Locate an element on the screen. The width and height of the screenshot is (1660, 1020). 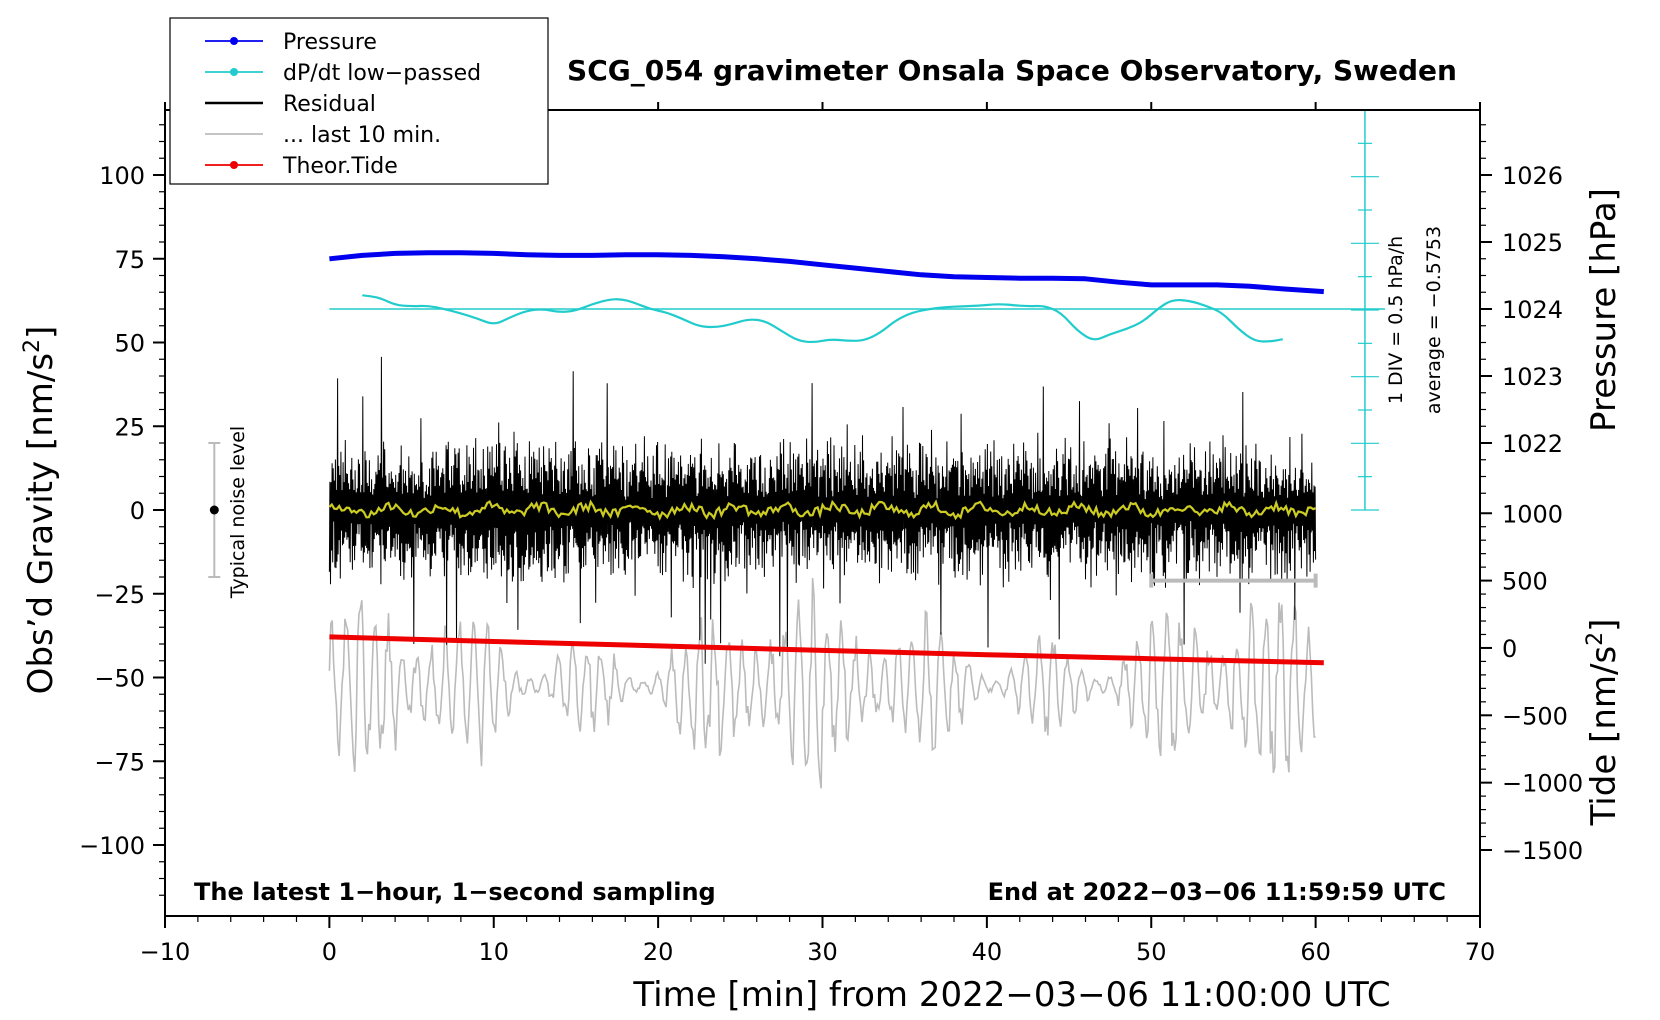
series-pressure is located at coordinates (826, 272).